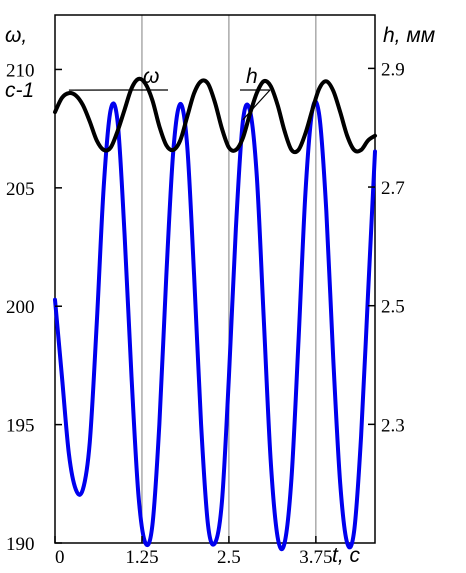 This screenshot has height=573, width=466. Describe the element at coordinates (393, 425) in the screenshot. I see `y-right-tick-label-0: 2.3` at that location.